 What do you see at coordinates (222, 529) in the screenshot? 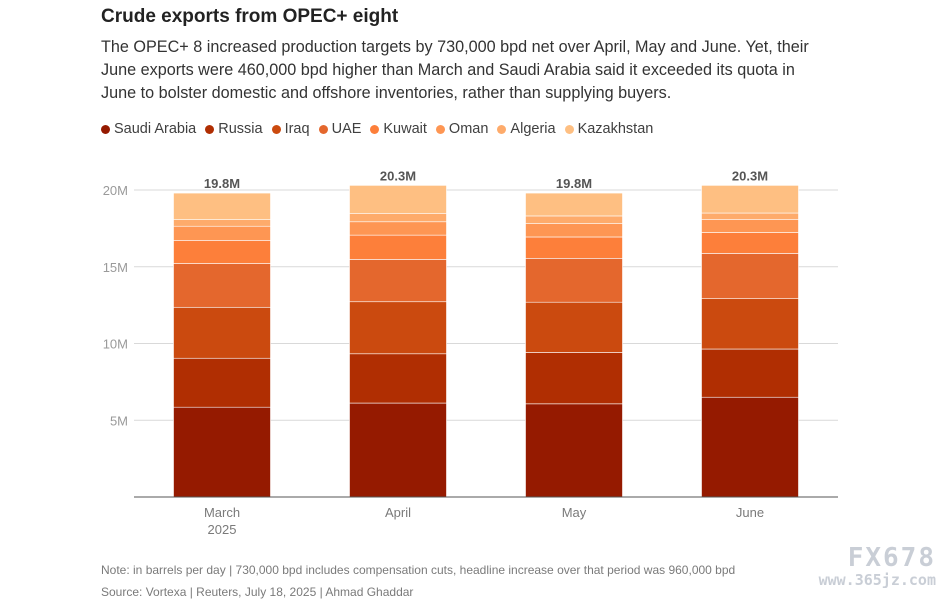
I see `x-tick-label: 2025` at bounding box center [222, 529].